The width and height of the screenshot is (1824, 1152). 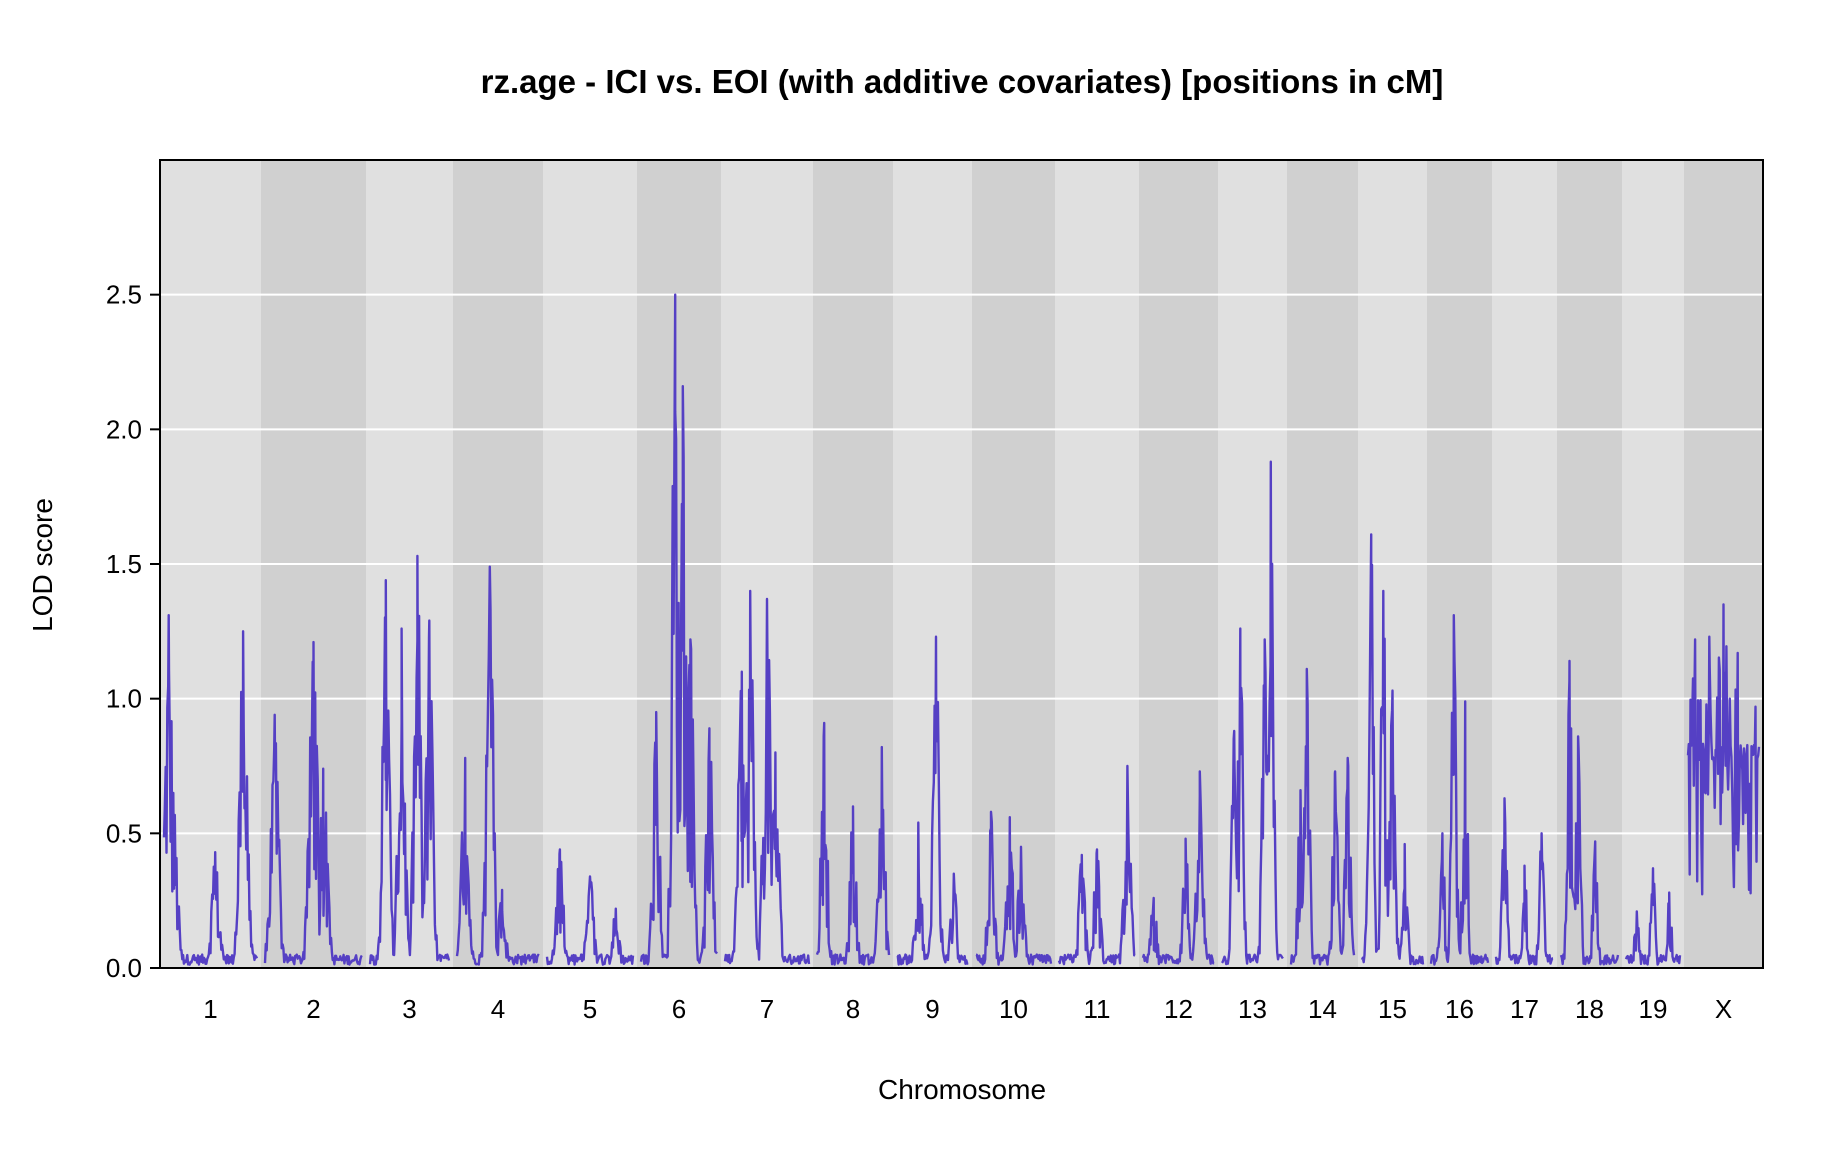 I want to click on x-tick-label-chr-2: 2, so click(x=313, y=1009).